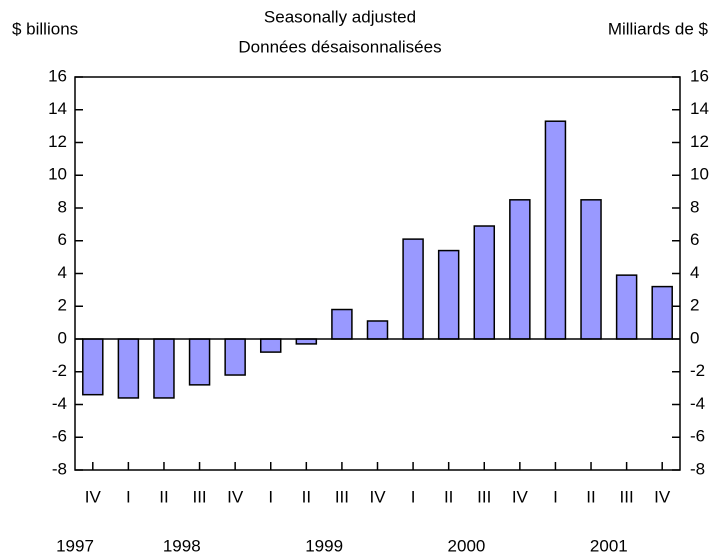  Describe the element at coordinates (62, 206) in the screenshot. I see `y-tick-label: 8` at that location.